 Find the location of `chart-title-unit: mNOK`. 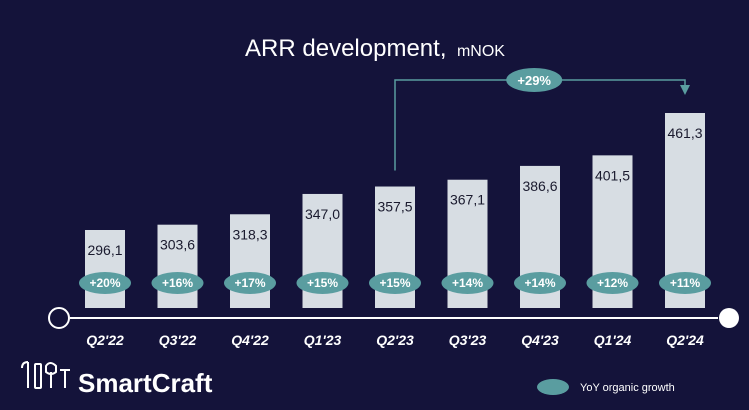

chart-title-unit: mNOK is located at coordinates (481, 51).